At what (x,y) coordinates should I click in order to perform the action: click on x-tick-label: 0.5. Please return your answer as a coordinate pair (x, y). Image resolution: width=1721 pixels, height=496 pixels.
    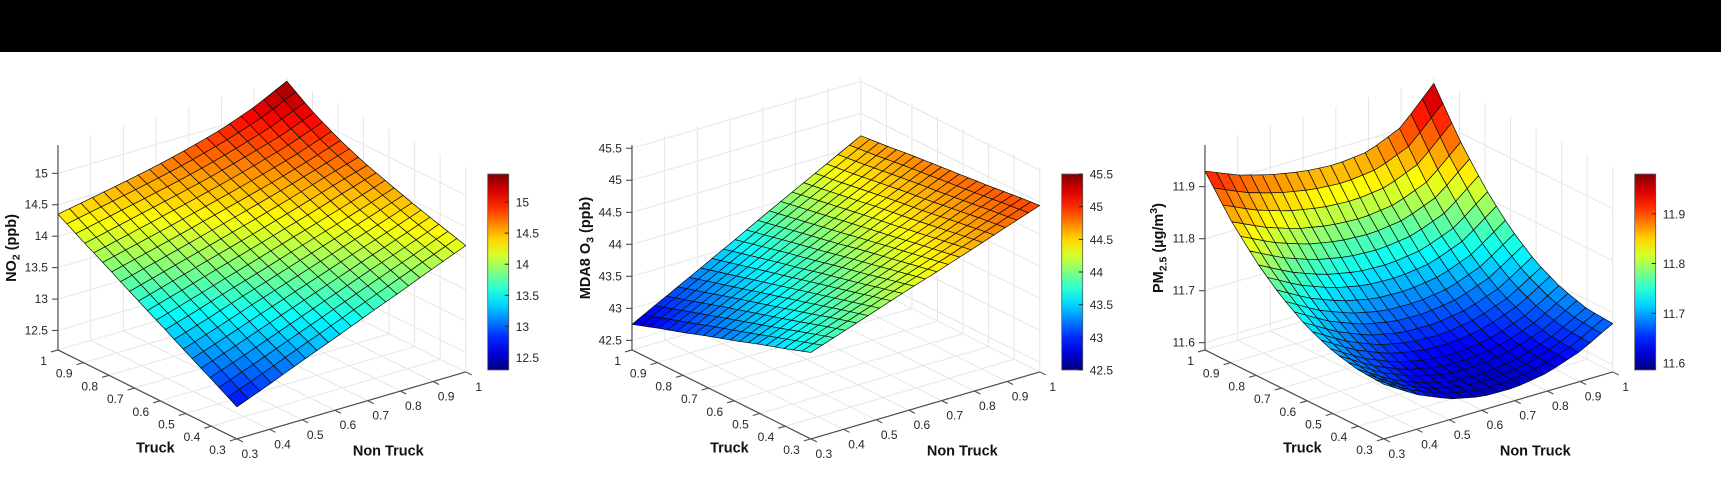
    Looking at the image, I should click on (1462, 435).